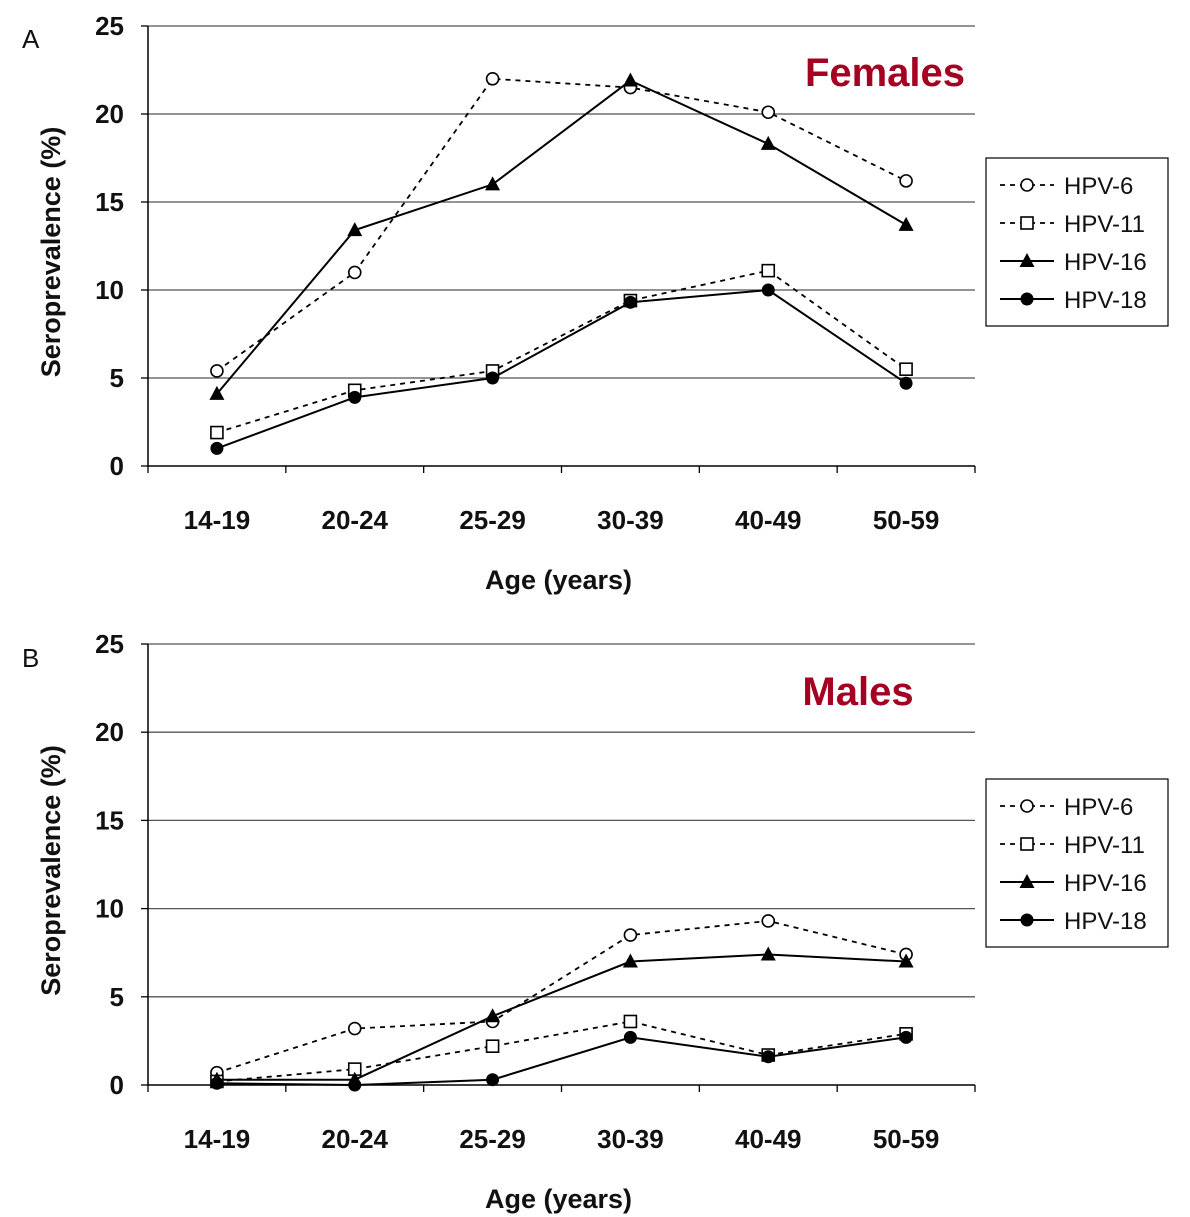 This screenshot has height=1217, width=1190. Describe the element at coordinates (31, 39) in the screenshot. I see `panel-label: A` at that location.